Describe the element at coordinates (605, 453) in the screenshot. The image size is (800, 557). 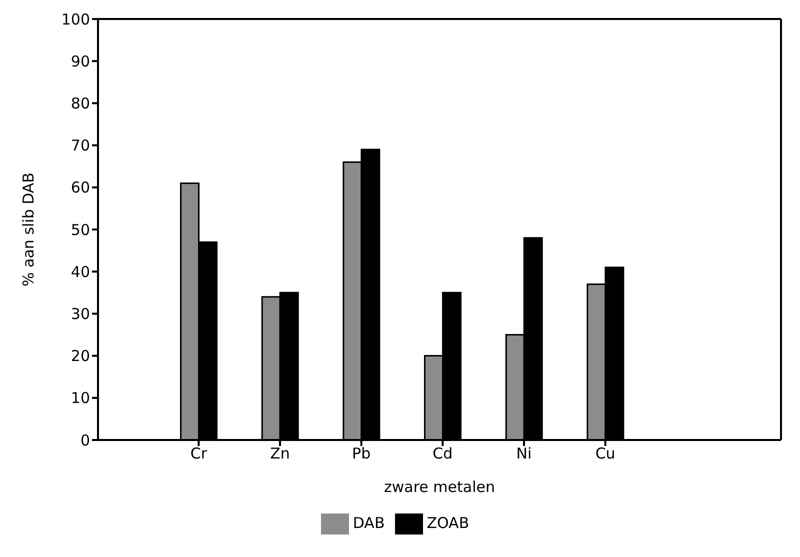
I see `x-tick-label: Cu` at that location.